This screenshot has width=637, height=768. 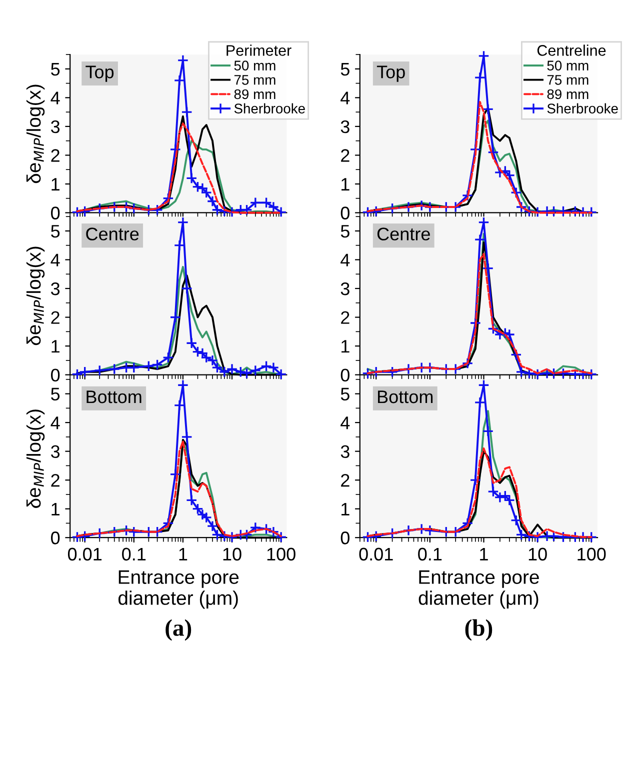 I want to click on legend-title: Centreline, so click(x=571, y=50).